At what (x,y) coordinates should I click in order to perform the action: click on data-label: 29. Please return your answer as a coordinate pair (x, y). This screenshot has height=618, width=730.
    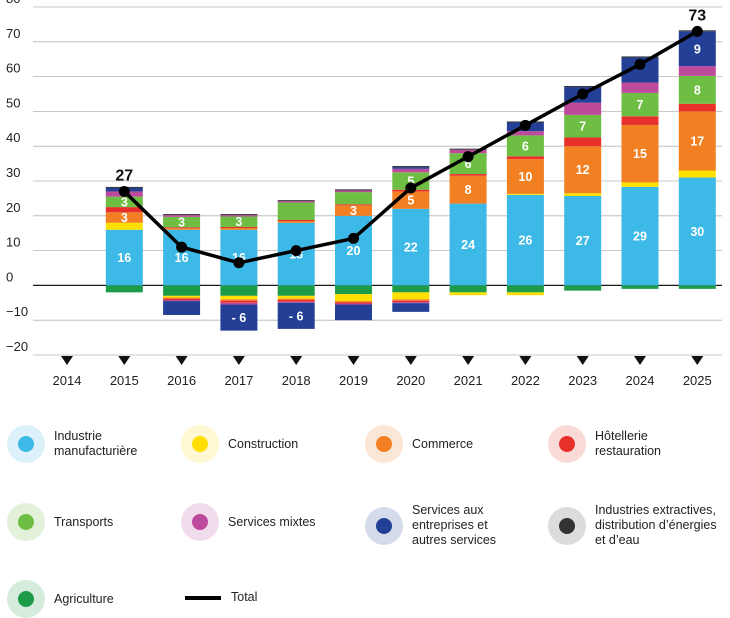
    Looking at the image, I should click on (640, 237).